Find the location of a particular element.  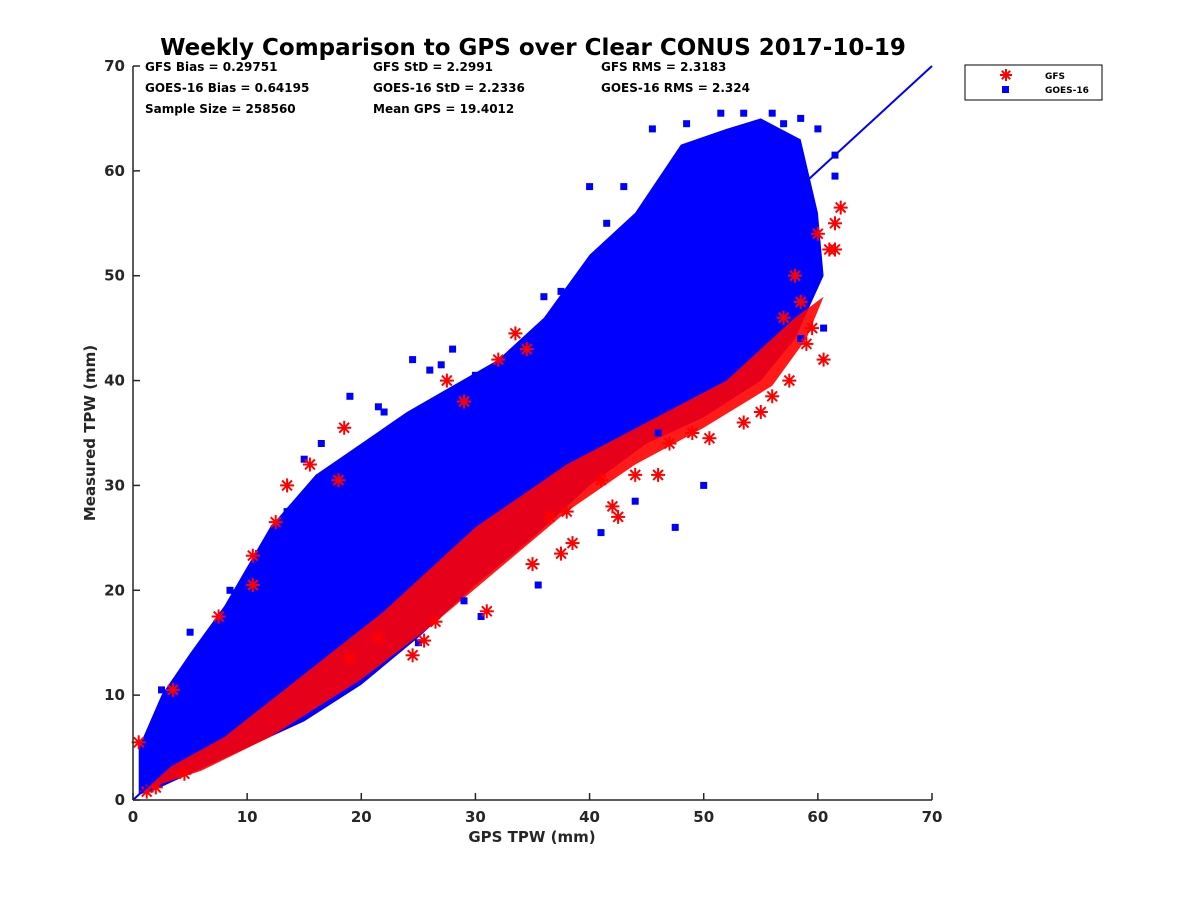

y-tick-label: 0 is located at coordinates (120, 800).